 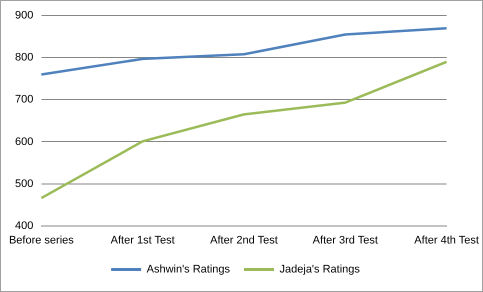 I want to click on y-tick-label: 600, so click(x=24, y=142).